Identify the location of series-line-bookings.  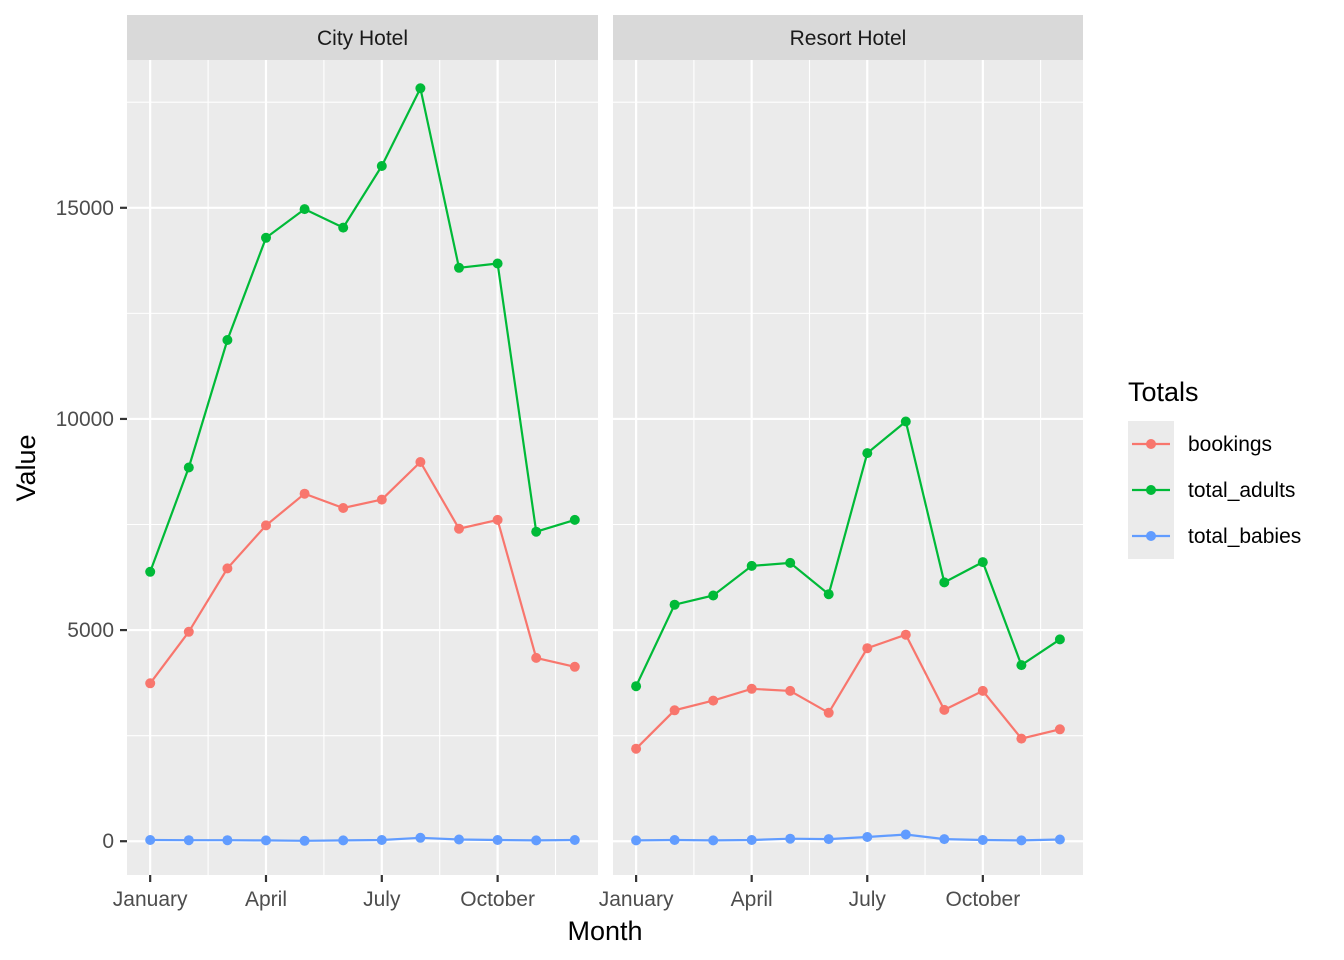
(848, 691).